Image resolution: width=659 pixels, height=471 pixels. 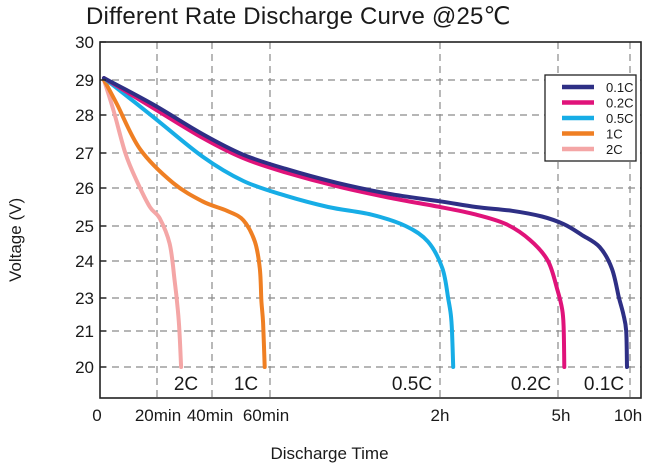 What do you see at coordinates (619, 87) in the screenshot?
I see `legend-label: 0.1C` at bounding box center [619, 87].